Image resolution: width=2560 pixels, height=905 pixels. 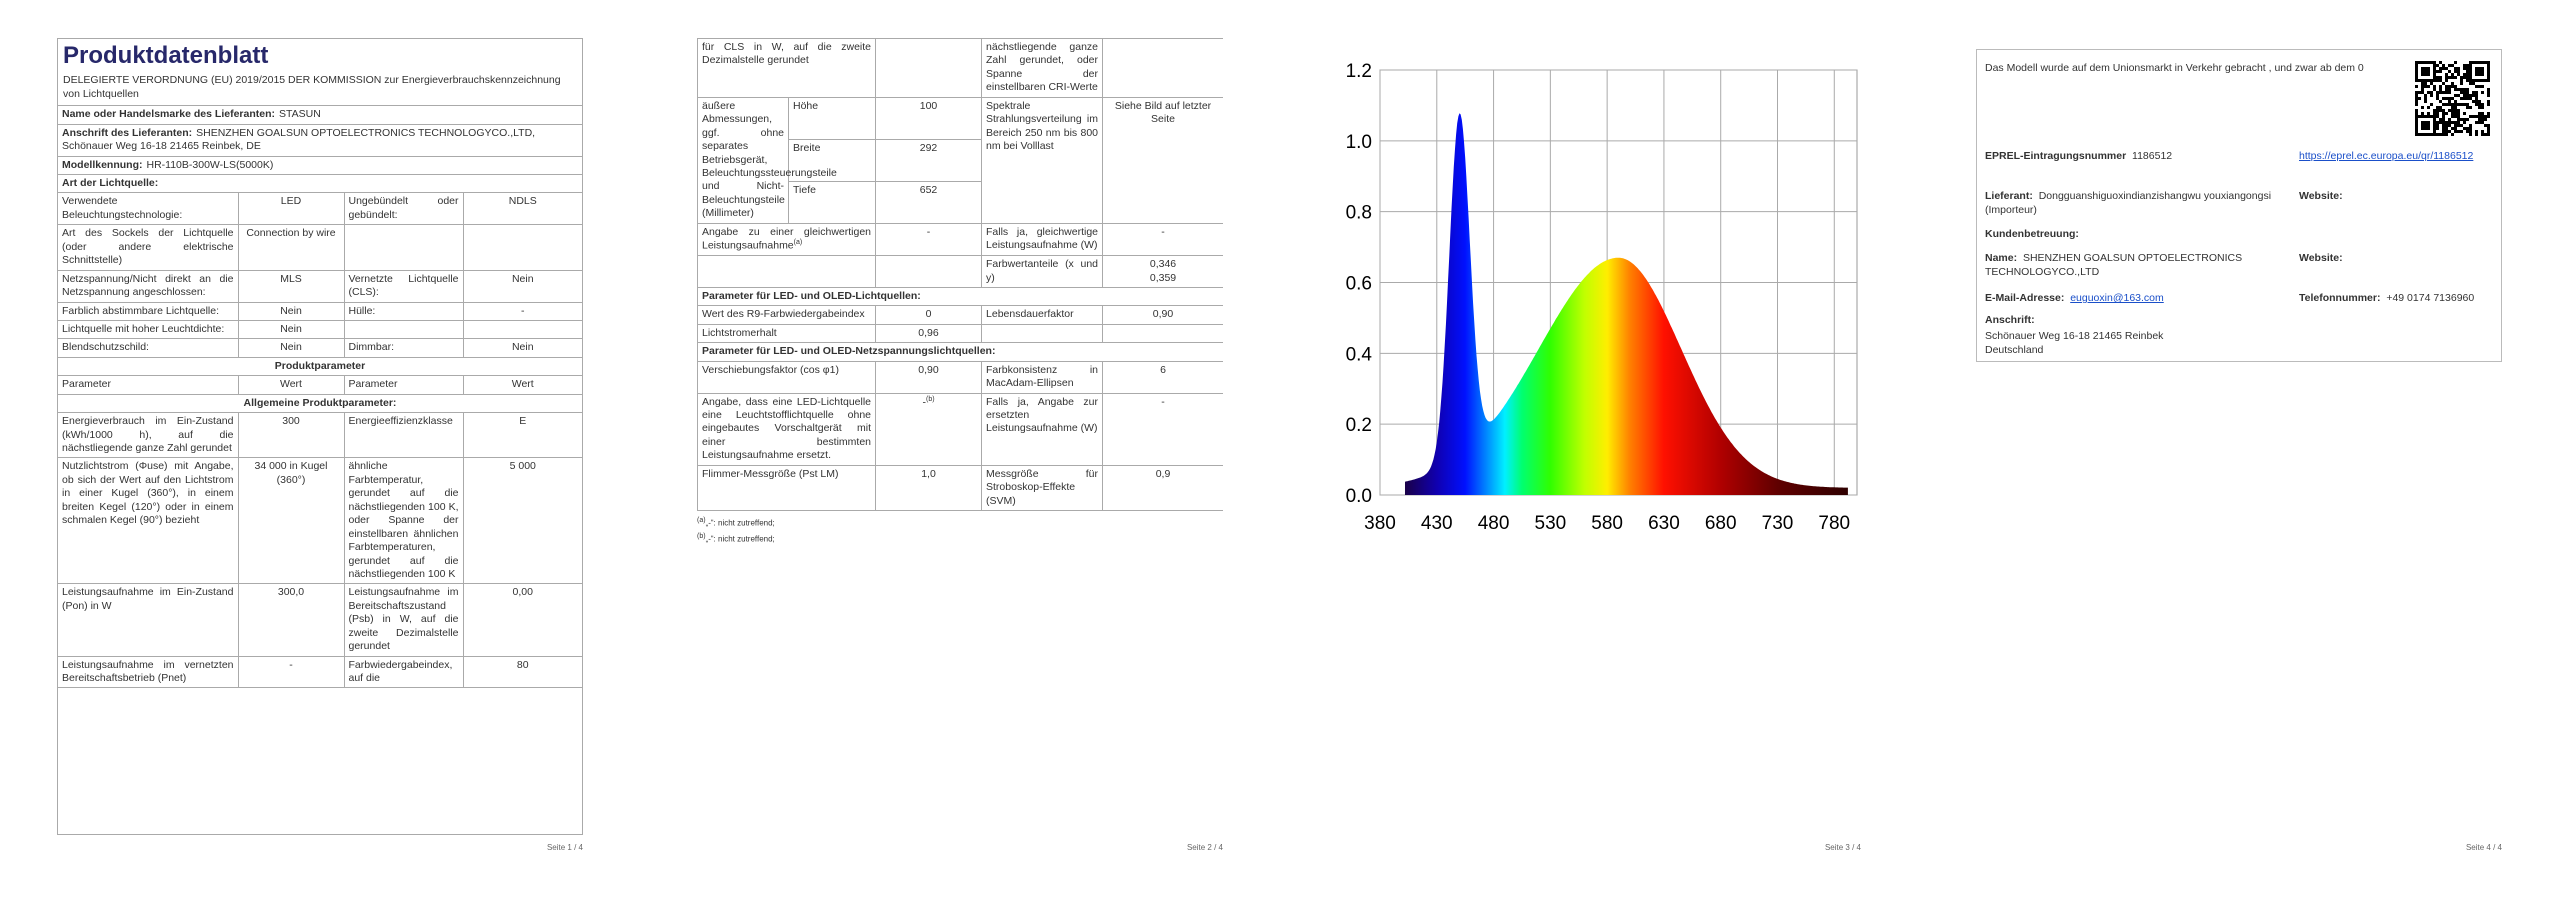 What do you see at coordinates (2452, 98) in the screenshot?
I see `qr-code` at bounding box center [2452, 98].